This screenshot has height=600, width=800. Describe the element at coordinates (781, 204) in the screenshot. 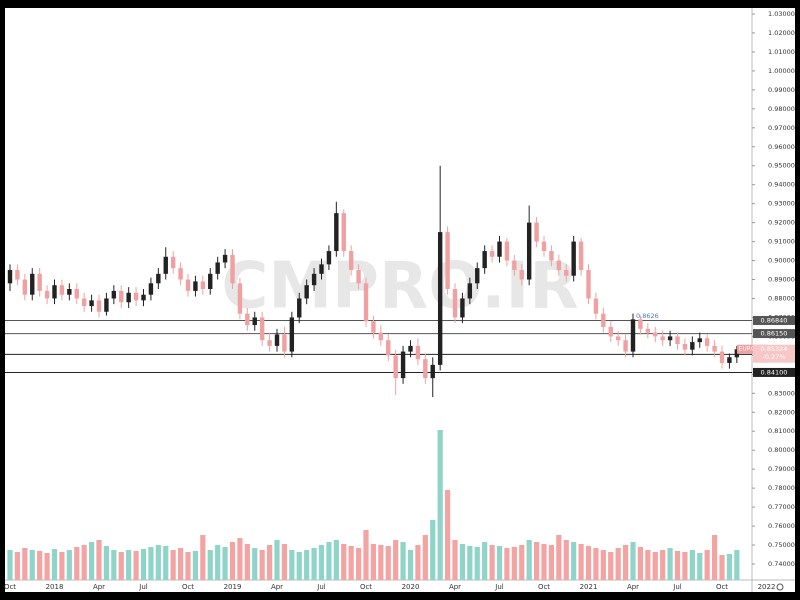

I see `y-tick-label: 0.93000` at that location.